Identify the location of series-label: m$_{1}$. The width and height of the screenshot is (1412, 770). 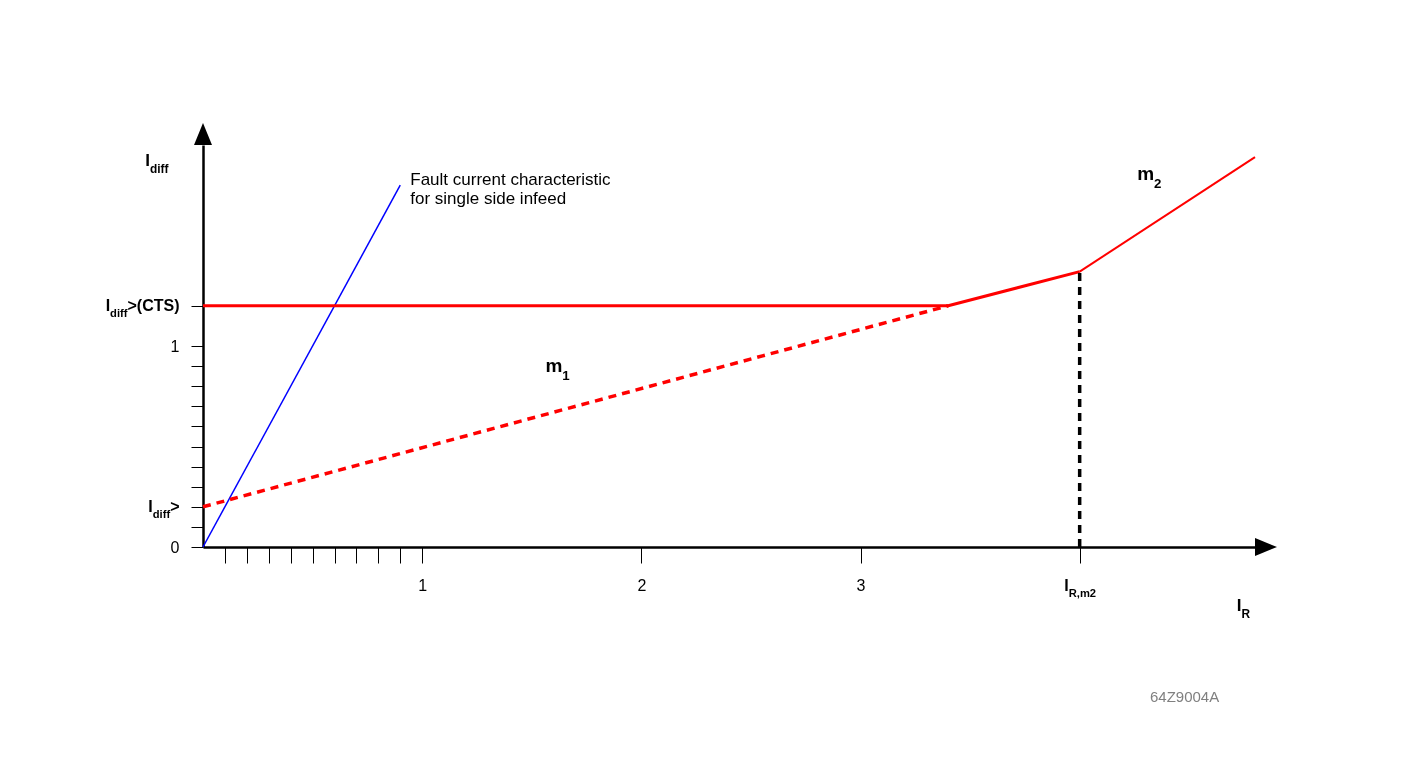
(558, 369).